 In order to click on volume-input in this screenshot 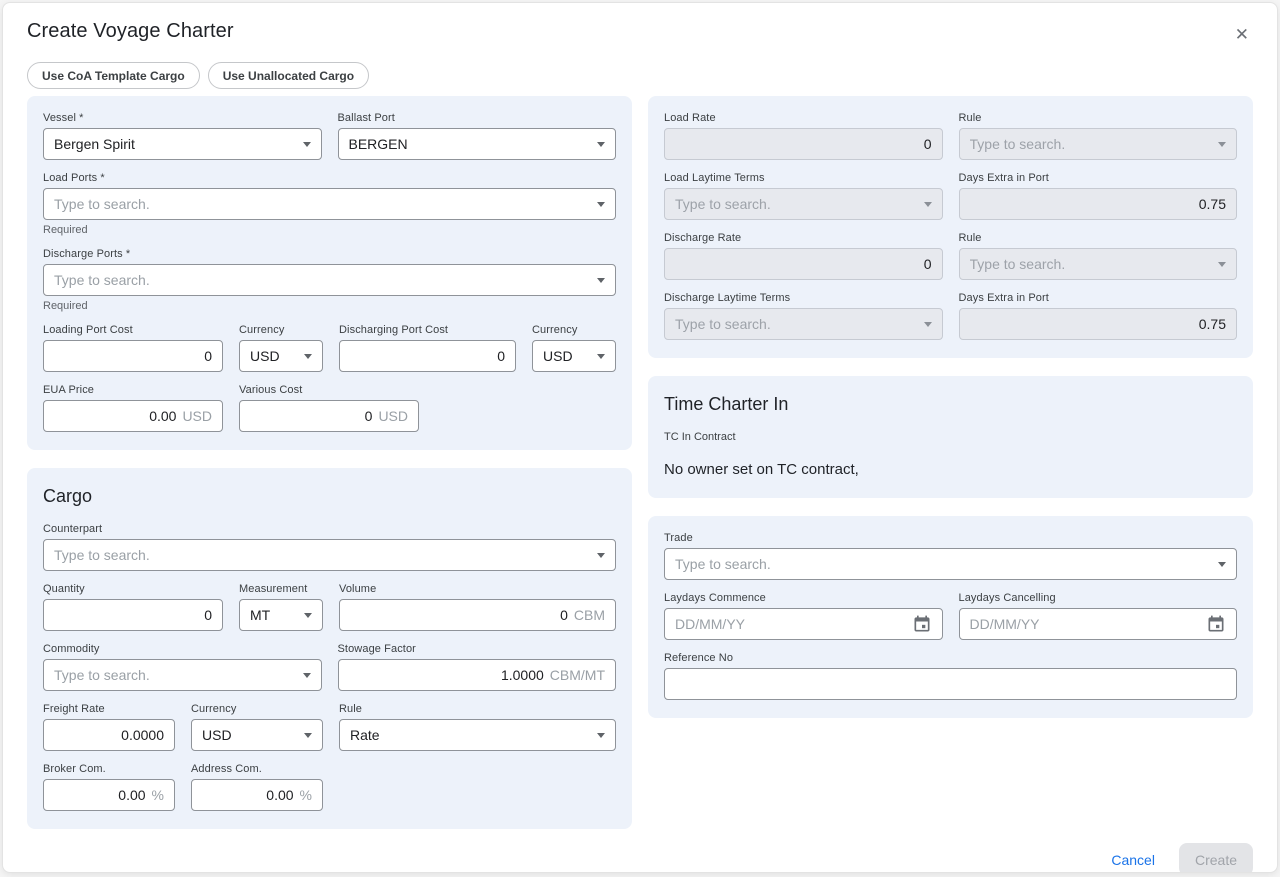, I will do `click(459, 615)`.